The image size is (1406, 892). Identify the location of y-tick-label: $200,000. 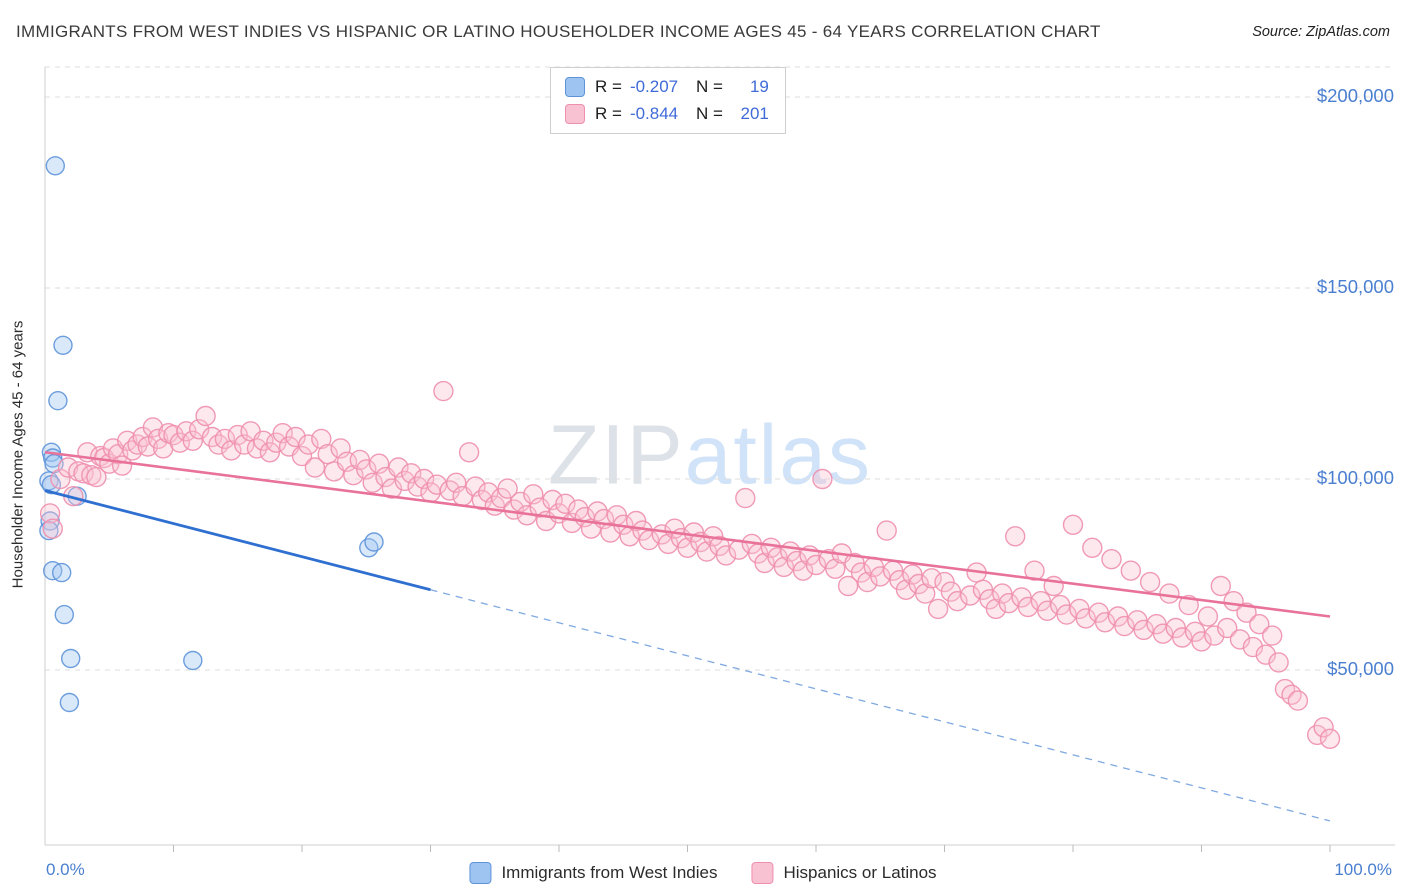
(1355, 95).